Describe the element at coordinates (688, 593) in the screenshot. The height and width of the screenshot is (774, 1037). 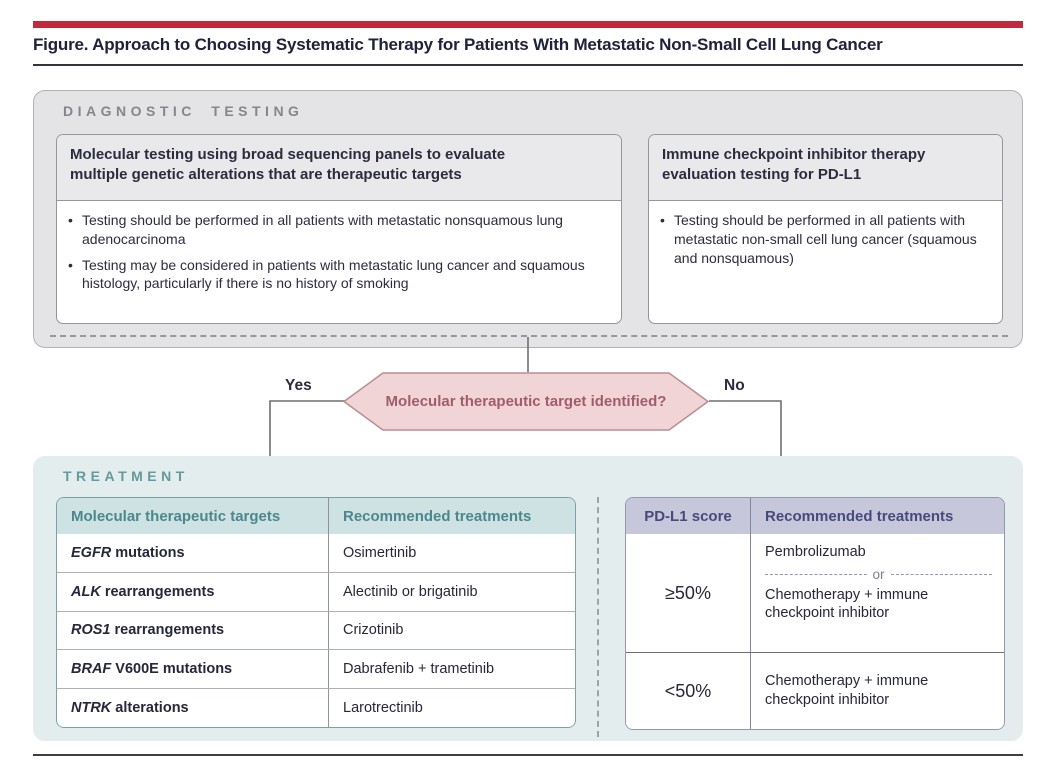
I see `pdl1-score-cell: ≥50%` at that location.